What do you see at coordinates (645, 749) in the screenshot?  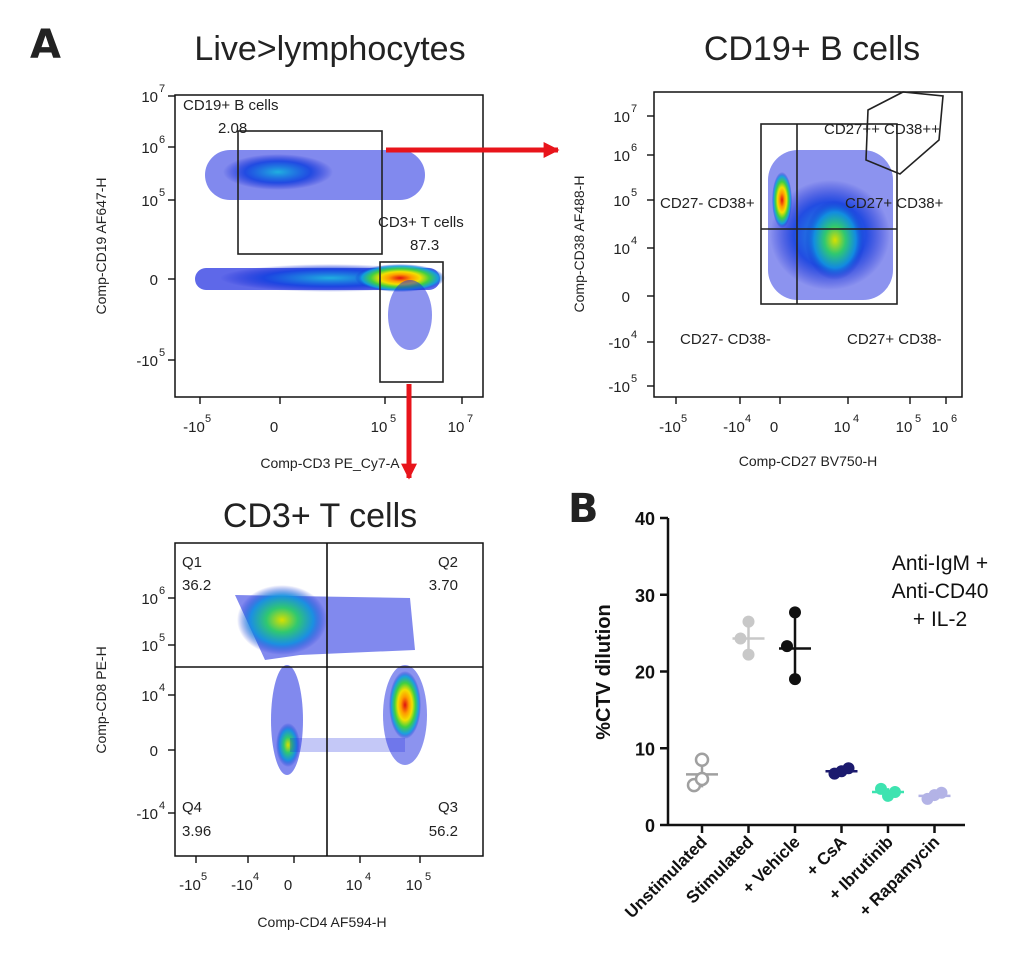 I see `y-tick-label: 10` at bounding box center [645, 749].